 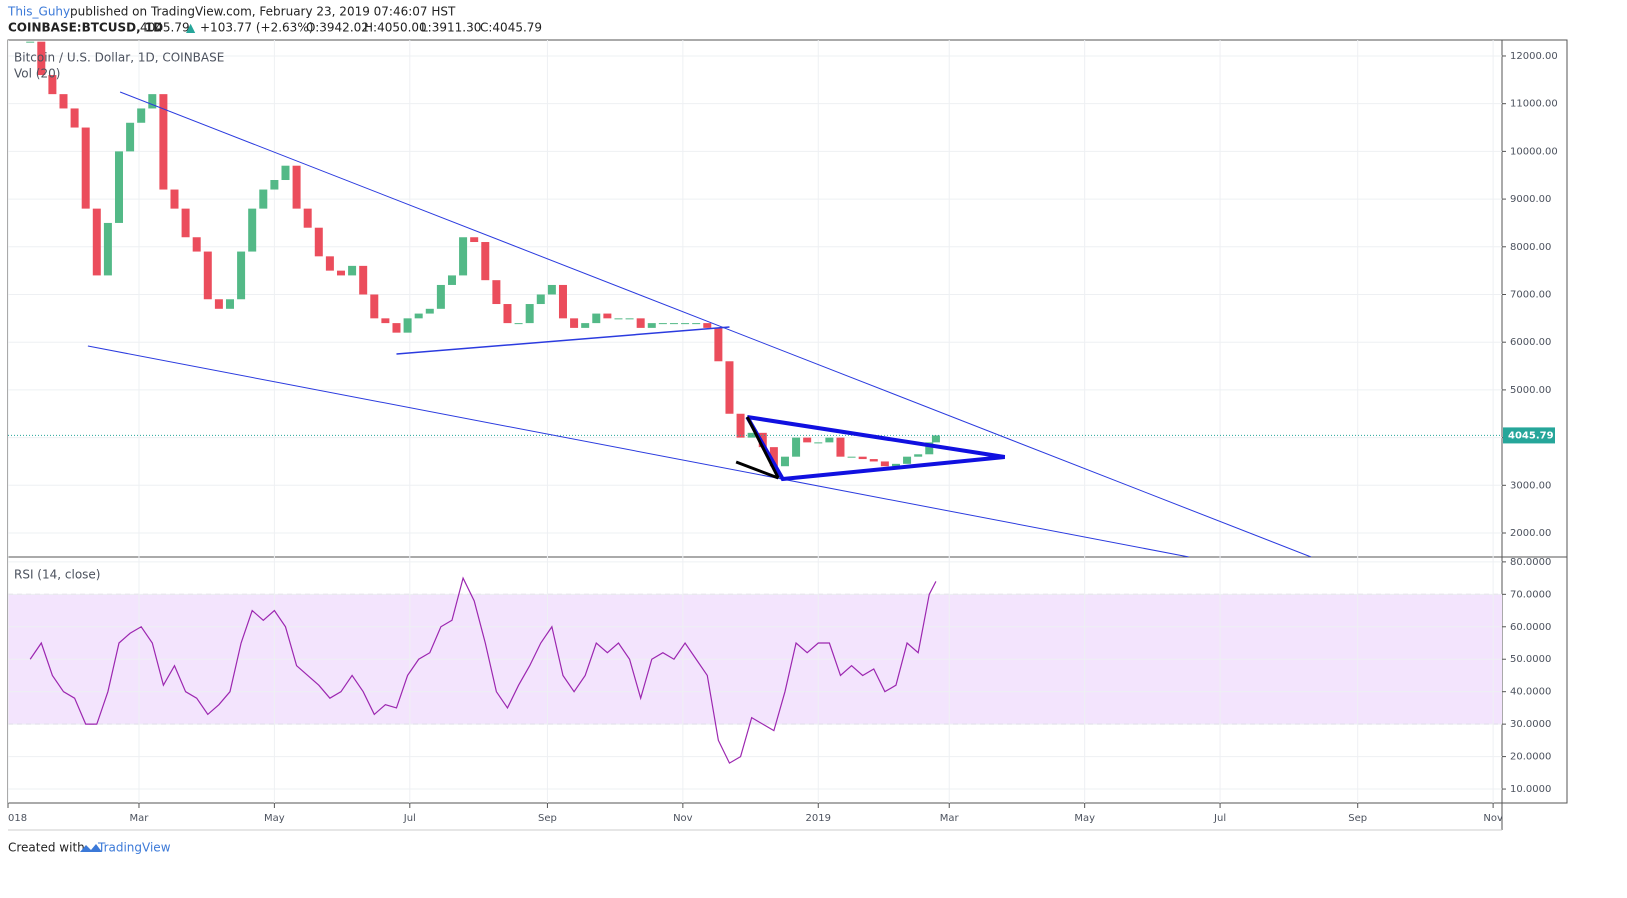 What do you see at coordinates (1534, 56) in the screenshot?
I see `y-tick-label: 12000.00` at bounding box center [1534, 56].